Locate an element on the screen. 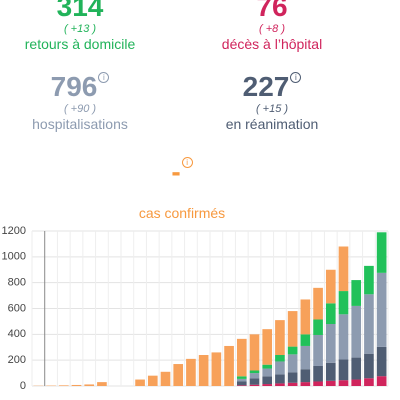 The height and width of the screenshot is (400, 400). stat-value: 796 i is located at coordinates (85, 87).